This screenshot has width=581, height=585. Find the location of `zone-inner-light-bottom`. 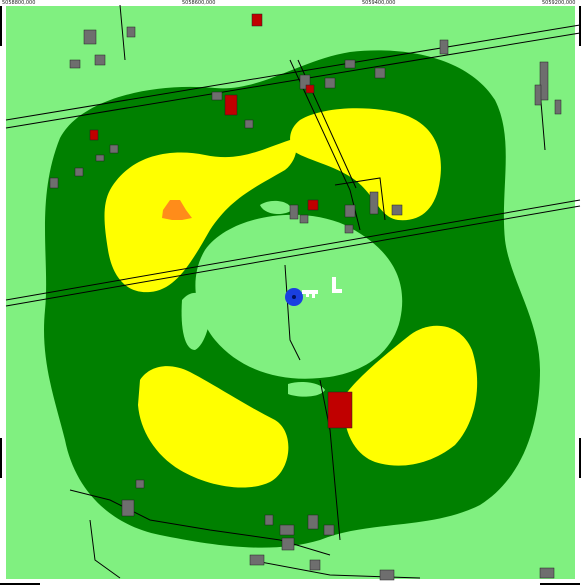

zone-inner-light-bottom is located at coordinates (306, 389).